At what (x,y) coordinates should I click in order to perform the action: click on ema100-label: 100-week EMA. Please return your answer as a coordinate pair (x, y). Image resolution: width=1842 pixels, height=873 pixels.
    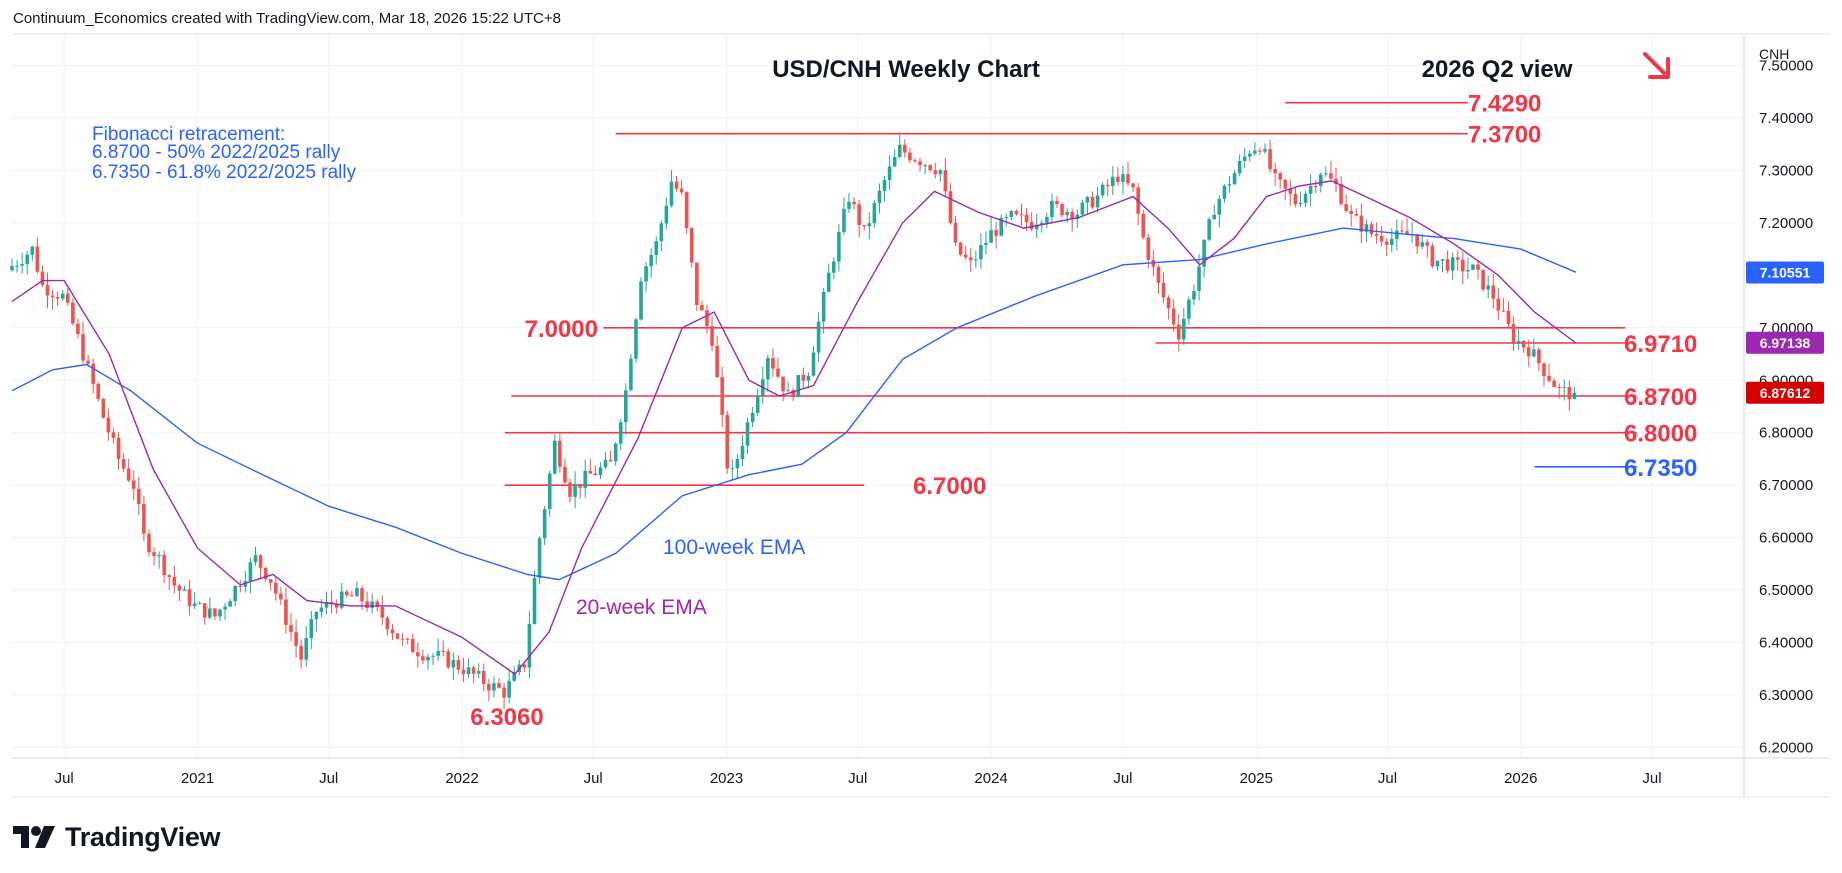
    Looking at the image, I should click on (734, 547).